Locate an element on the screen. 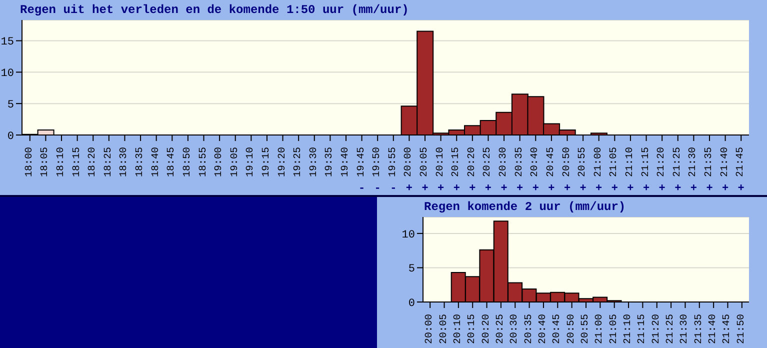 This screenshot has height=348, width=767. x-tick-label: 19:15 is located at coordinates (266, 162).